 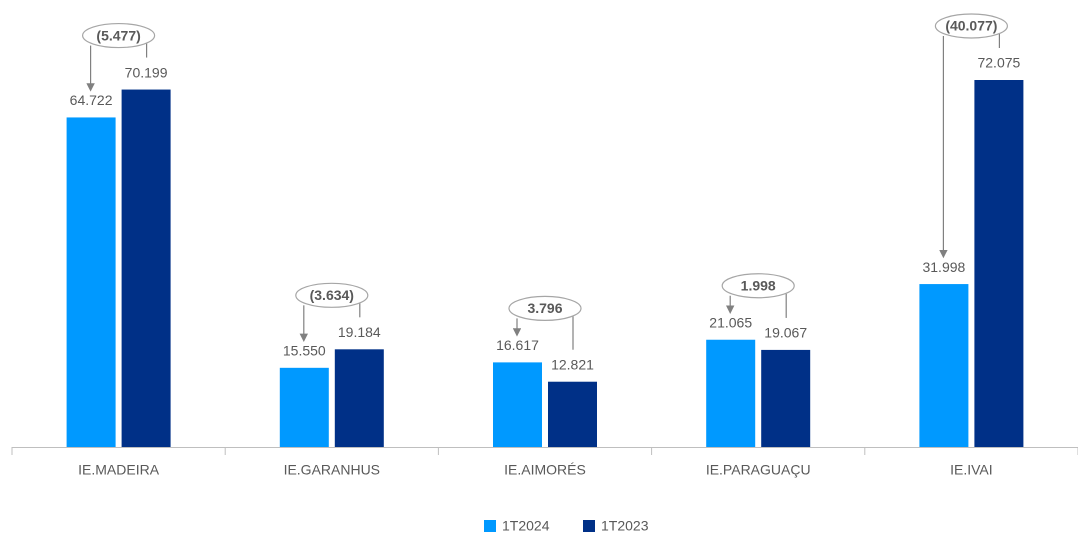 What do you see at coordinates (119, 470) in the screenshot?
I see `x-tick-label: IE.MADEIRA` at bounding box center [119, 470].